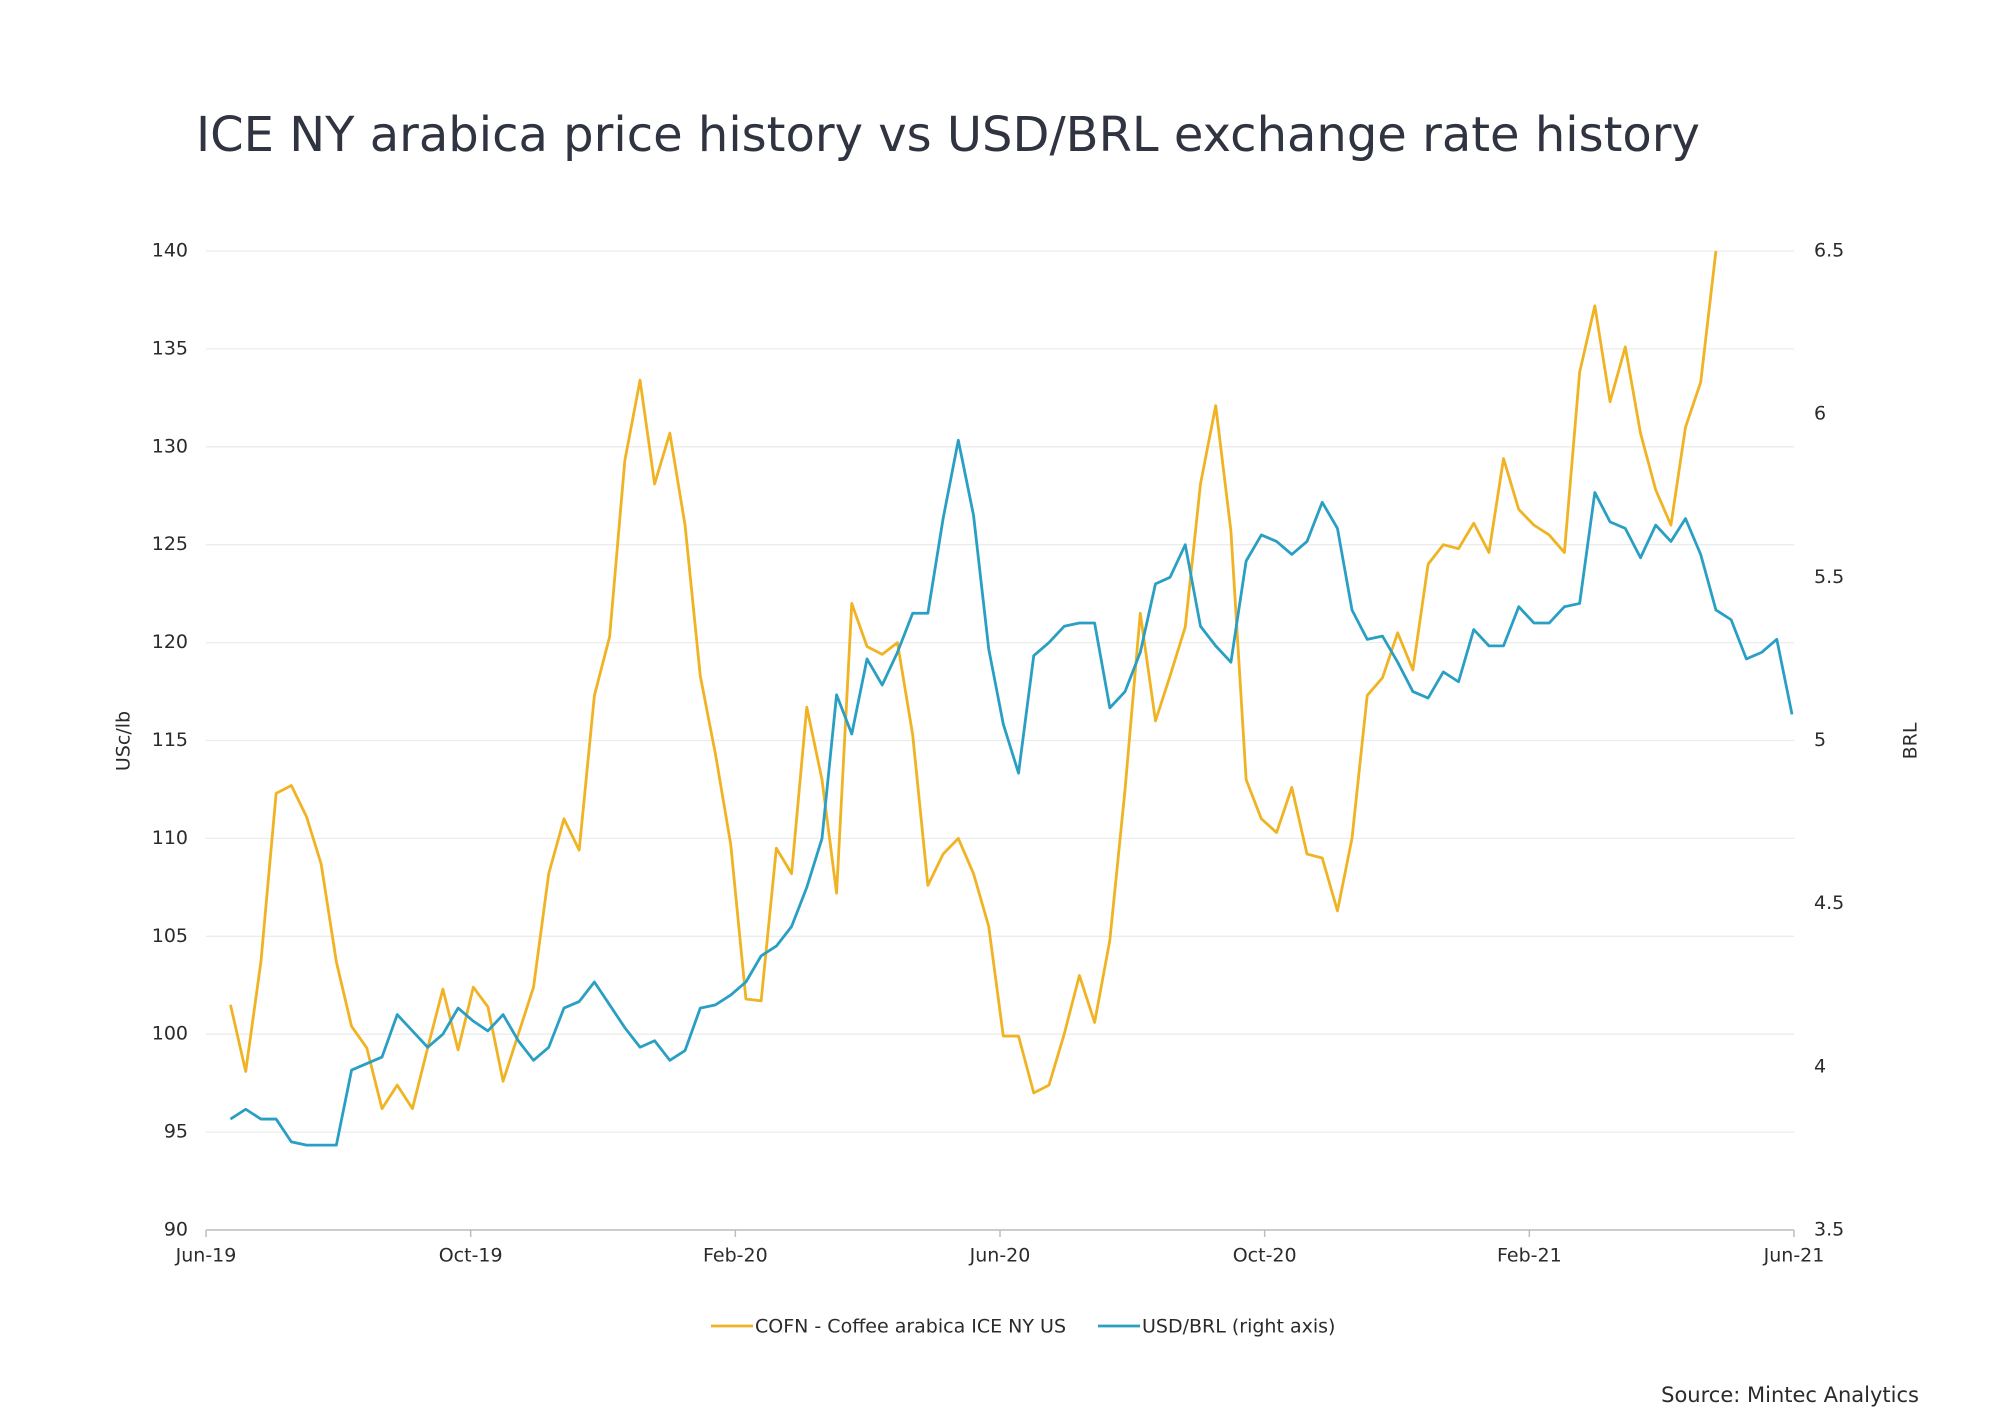  What do you see at coordinates (170, 642) in the screenshot?
I see `y-tick-label: 120` at bounding box center [170, 642].